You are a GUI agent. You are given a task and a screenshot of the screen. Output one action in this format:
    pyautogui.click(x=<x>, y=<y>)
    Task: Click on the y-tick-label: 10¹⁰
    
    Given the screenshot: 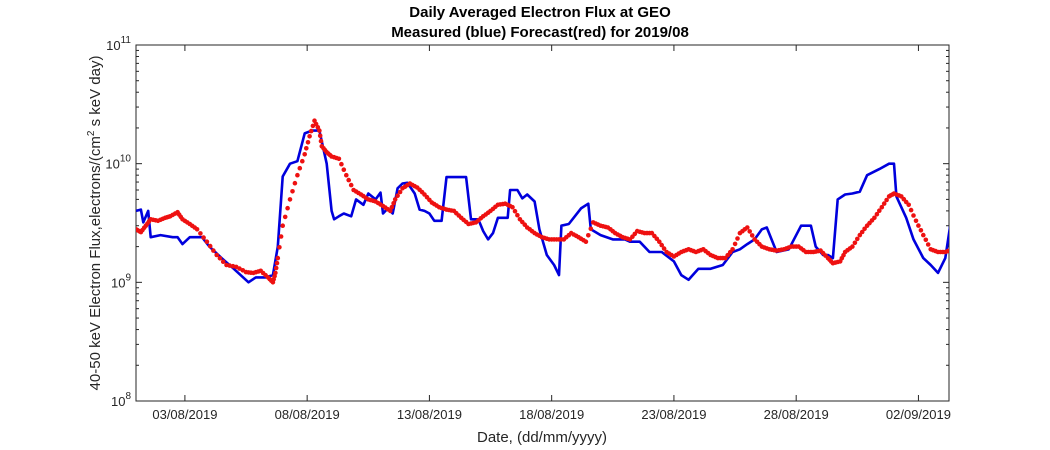 What is the action you would take?
    pyautogui.click(x=118, y=163)
    